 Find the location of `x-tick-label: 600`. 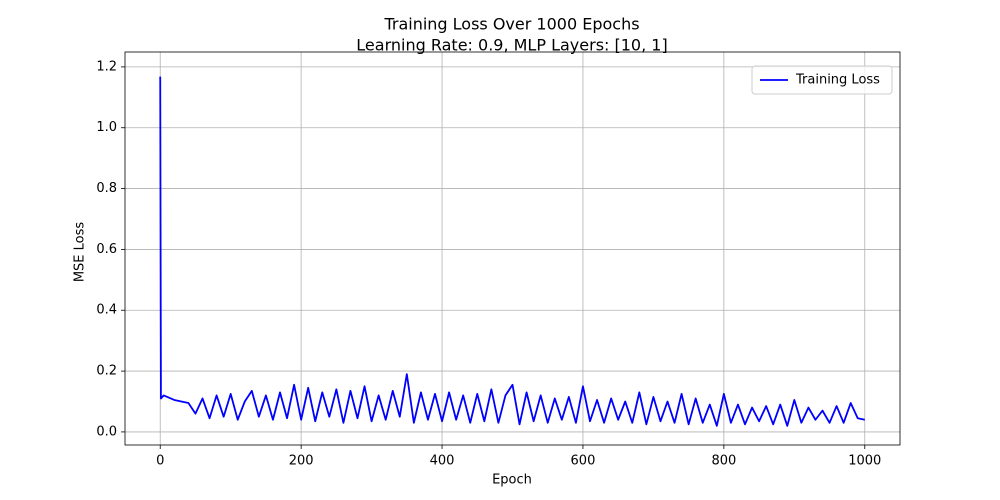

x-tick-label: 600 is located at coordinates (583, 461).